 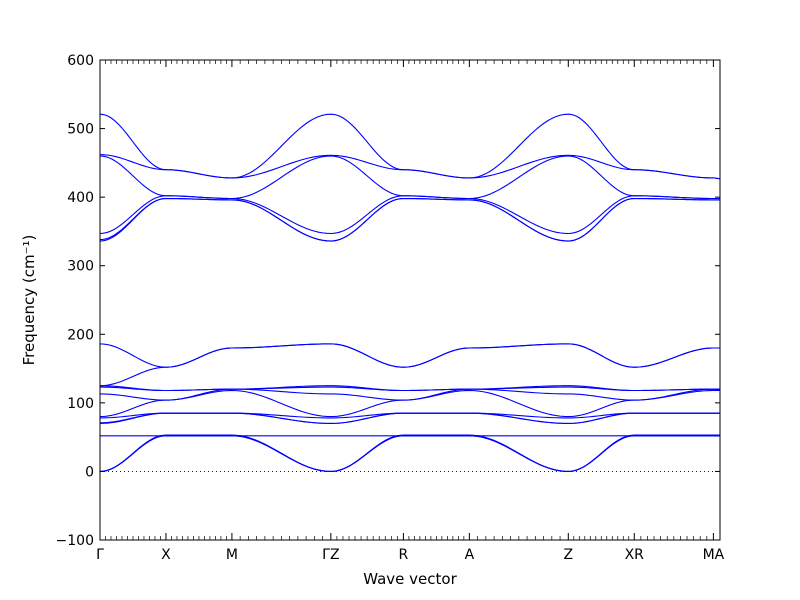 I want to click on x-tick-label: Γ, so click(x=100, y=555).